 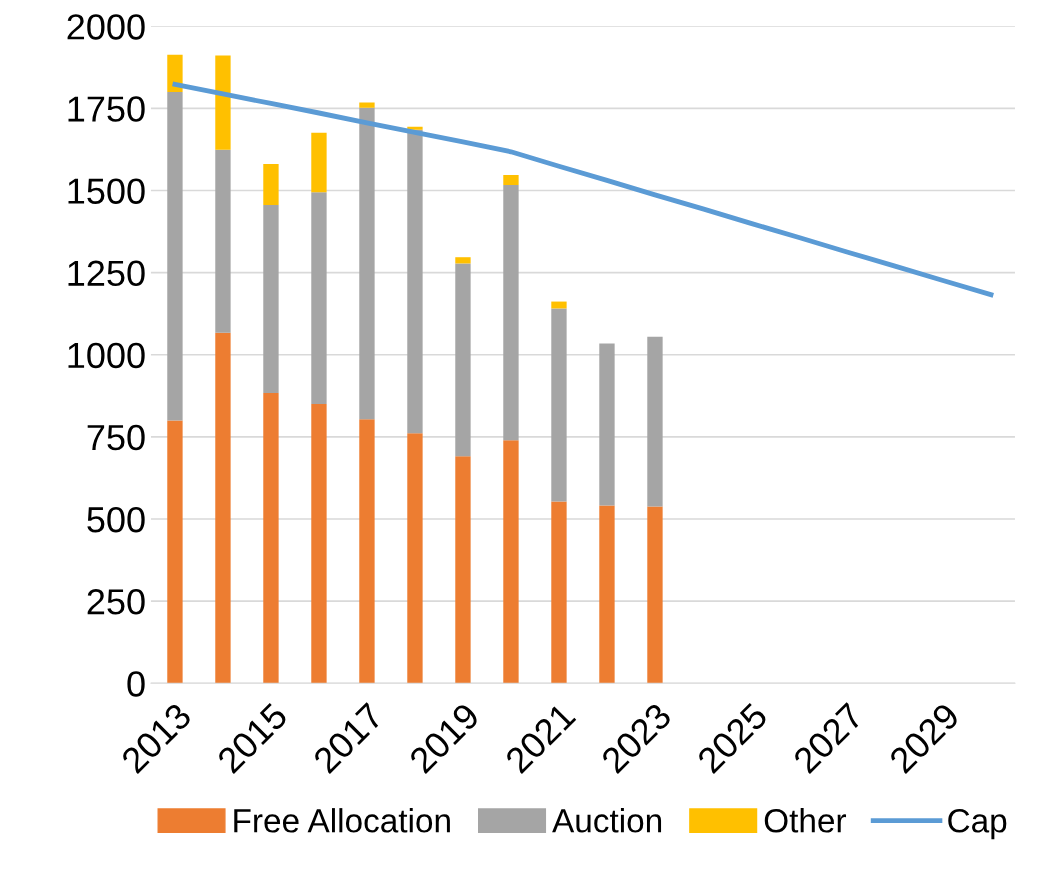 What do you see at coordinates (977, 824) in the screenshot?
I see `legend-label: Cap` at bounding box center [977, 824].